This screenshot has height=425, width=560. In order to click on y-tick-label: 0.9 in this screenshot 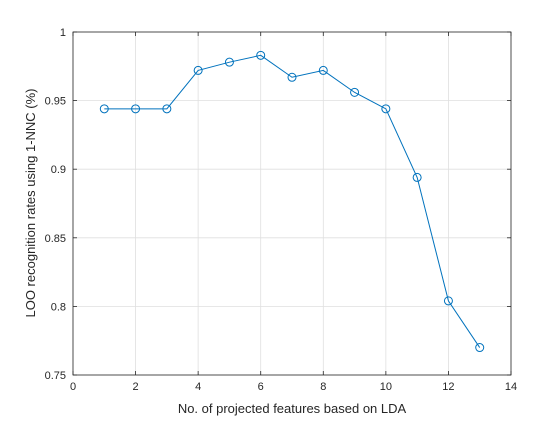, I will do `click(58, 170)`.